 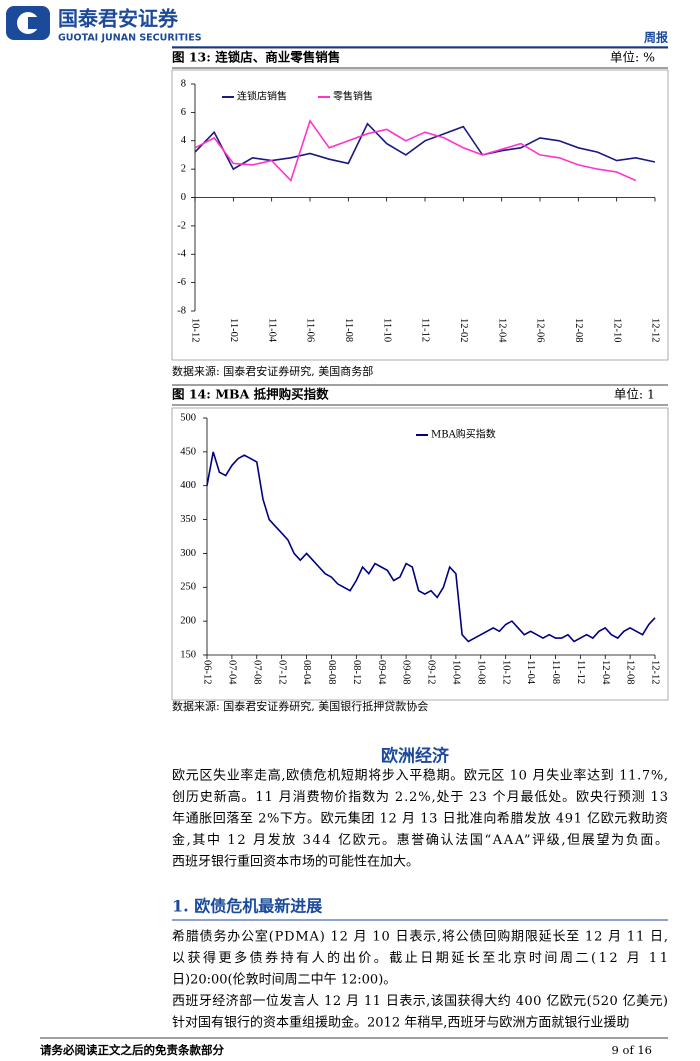 I want to click on y-tick-label: 0, so click(x=183, y=197).